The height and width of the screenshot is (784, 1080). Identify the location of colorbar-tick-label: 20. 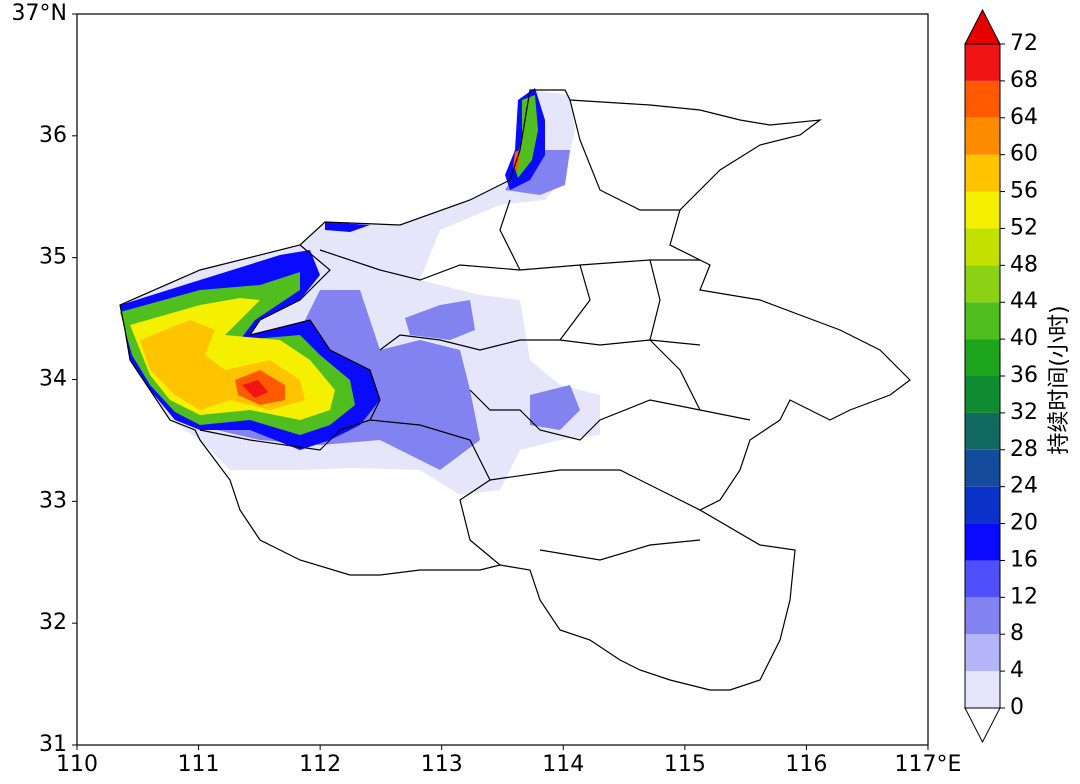
(1024, 523).